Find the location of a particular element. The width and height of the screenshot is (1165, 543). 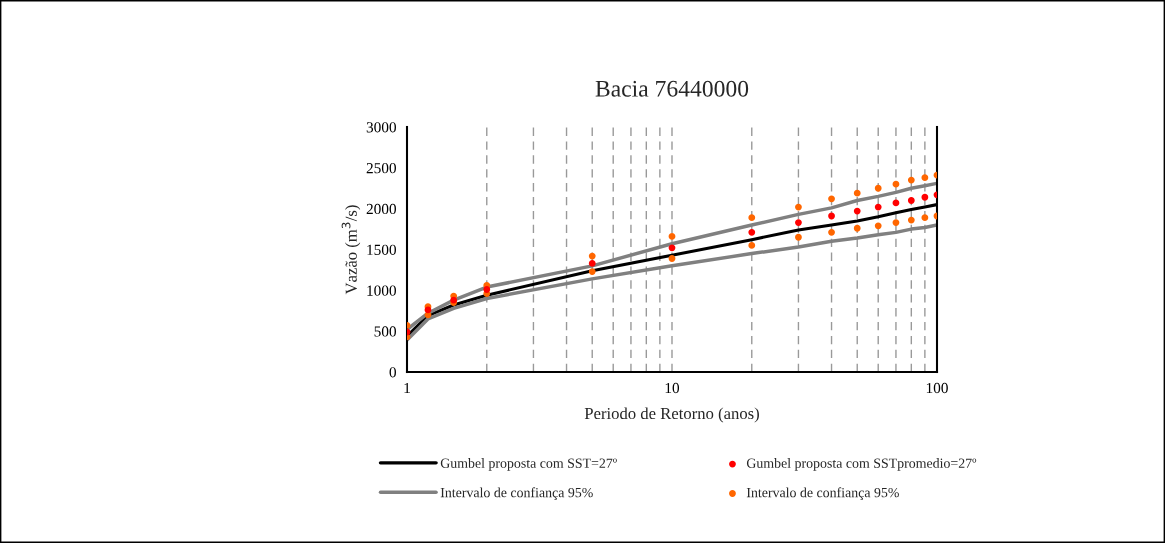

y-tick-label: 2000 is located at coordinates (381, 209).